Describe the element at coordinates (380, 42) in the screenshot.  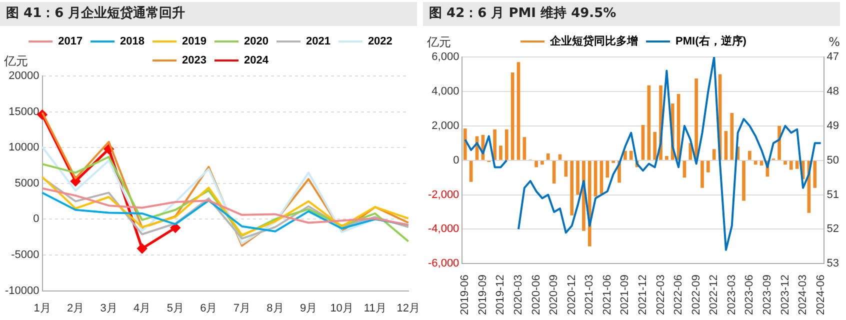
I see `legend-label: 2022` at that location.